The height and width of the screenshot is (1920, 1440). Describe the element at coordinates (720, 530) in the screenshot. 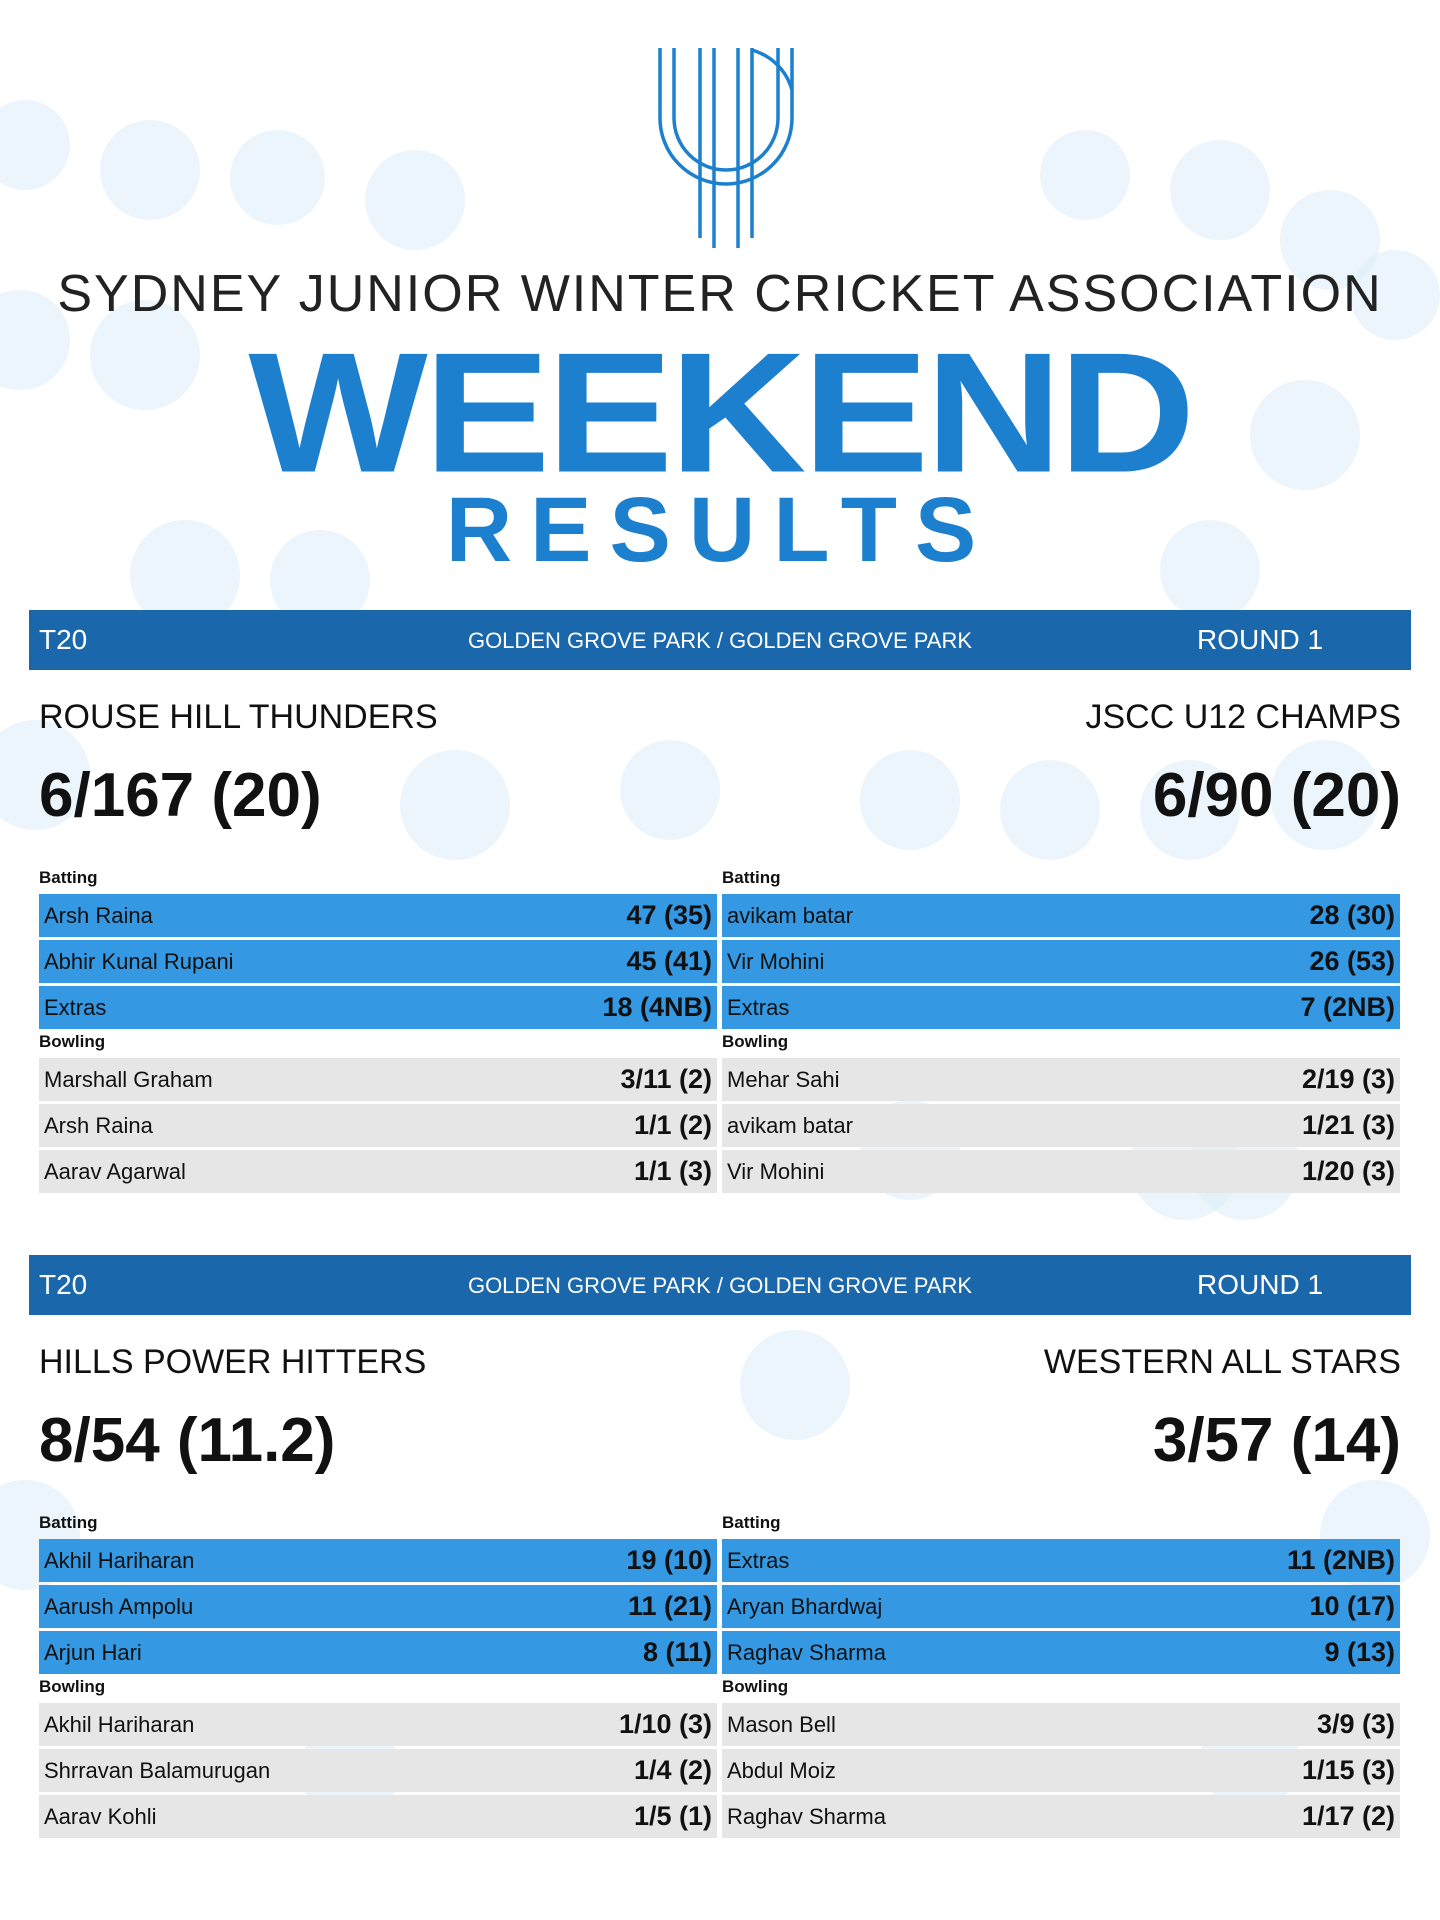

I see `subheadline: RESULTS` at that location.